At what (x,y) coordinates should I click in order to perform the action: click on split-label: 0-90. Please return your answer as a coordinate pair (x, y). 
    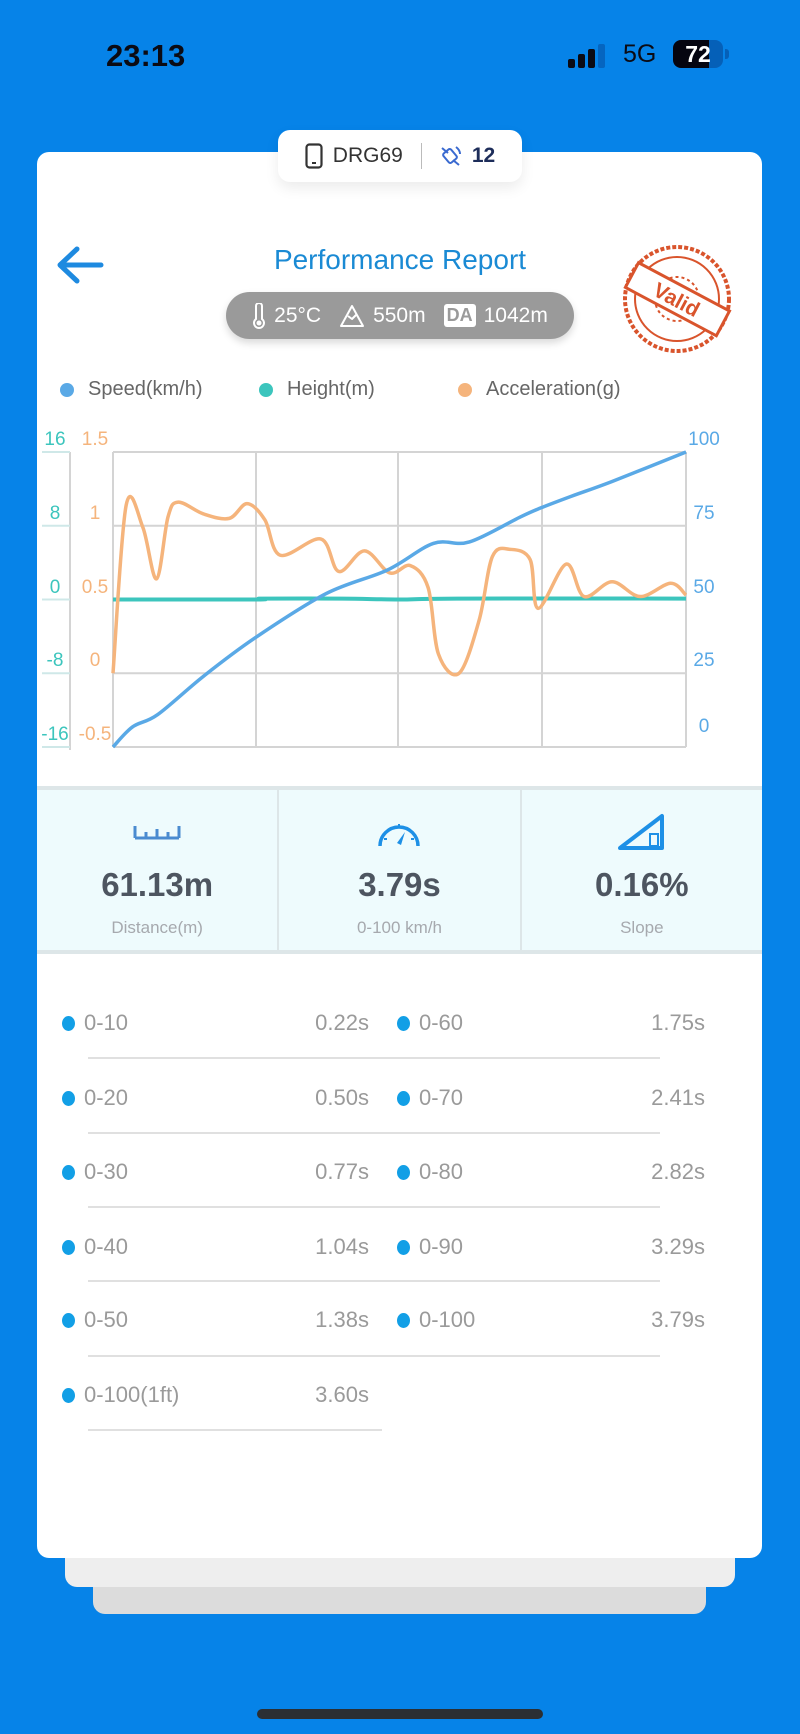
    Looking at the image, I should click on (441, 1246).